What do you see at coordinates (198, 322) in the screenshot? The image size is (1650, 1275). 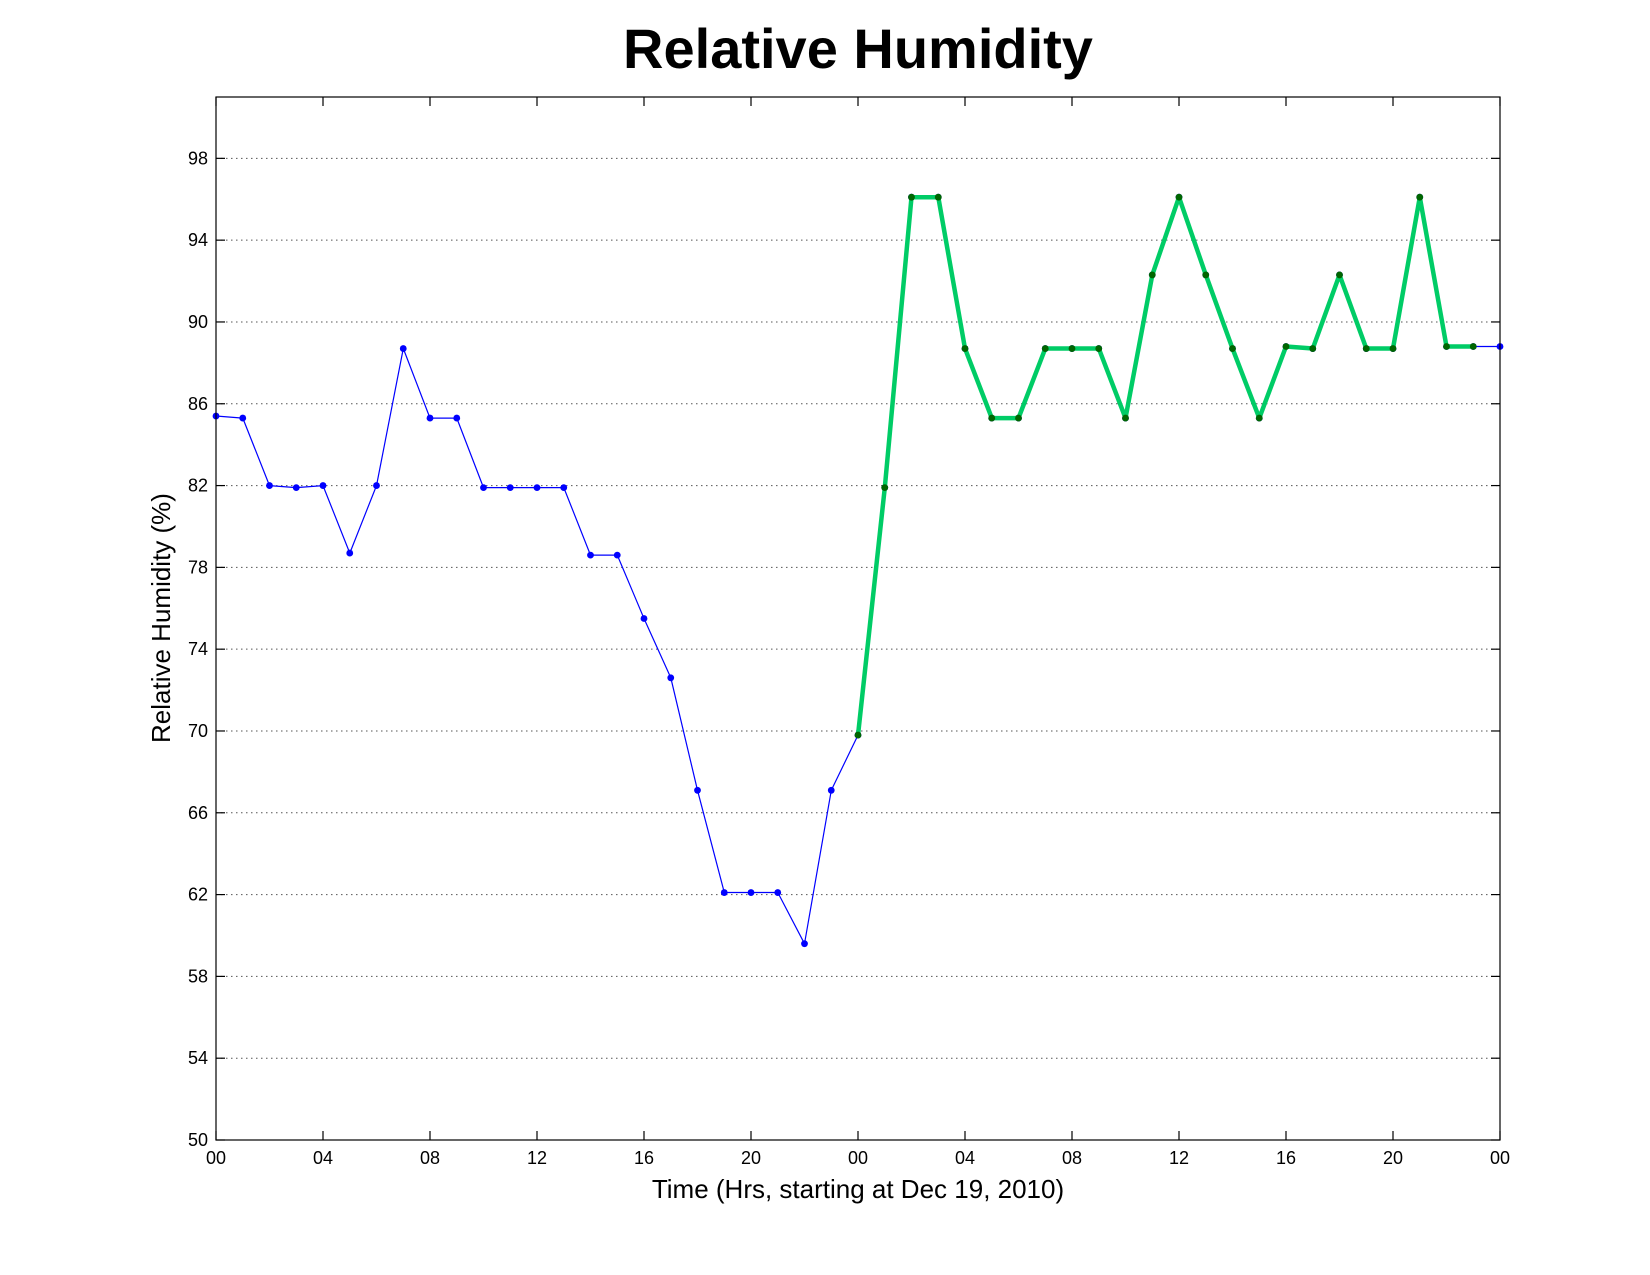 I see `y-tick-label: 90` at bounding box center [198, 322].